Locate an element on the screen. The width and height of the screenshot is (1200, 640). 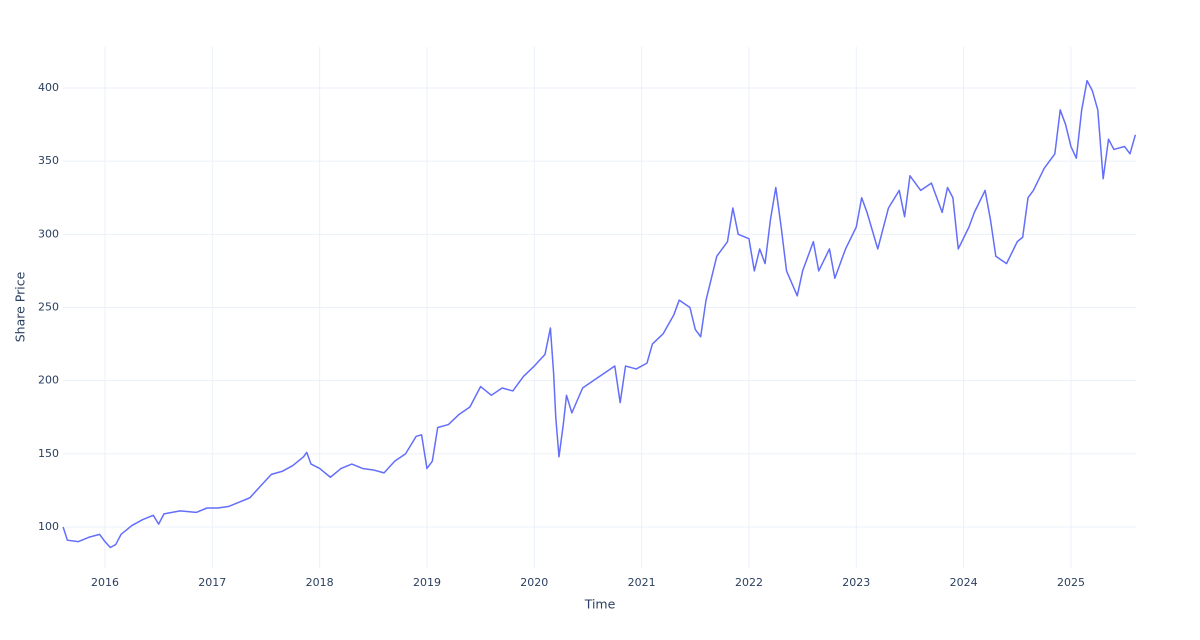
x-tick-label: 2016 is located at coordinates (105, 582).